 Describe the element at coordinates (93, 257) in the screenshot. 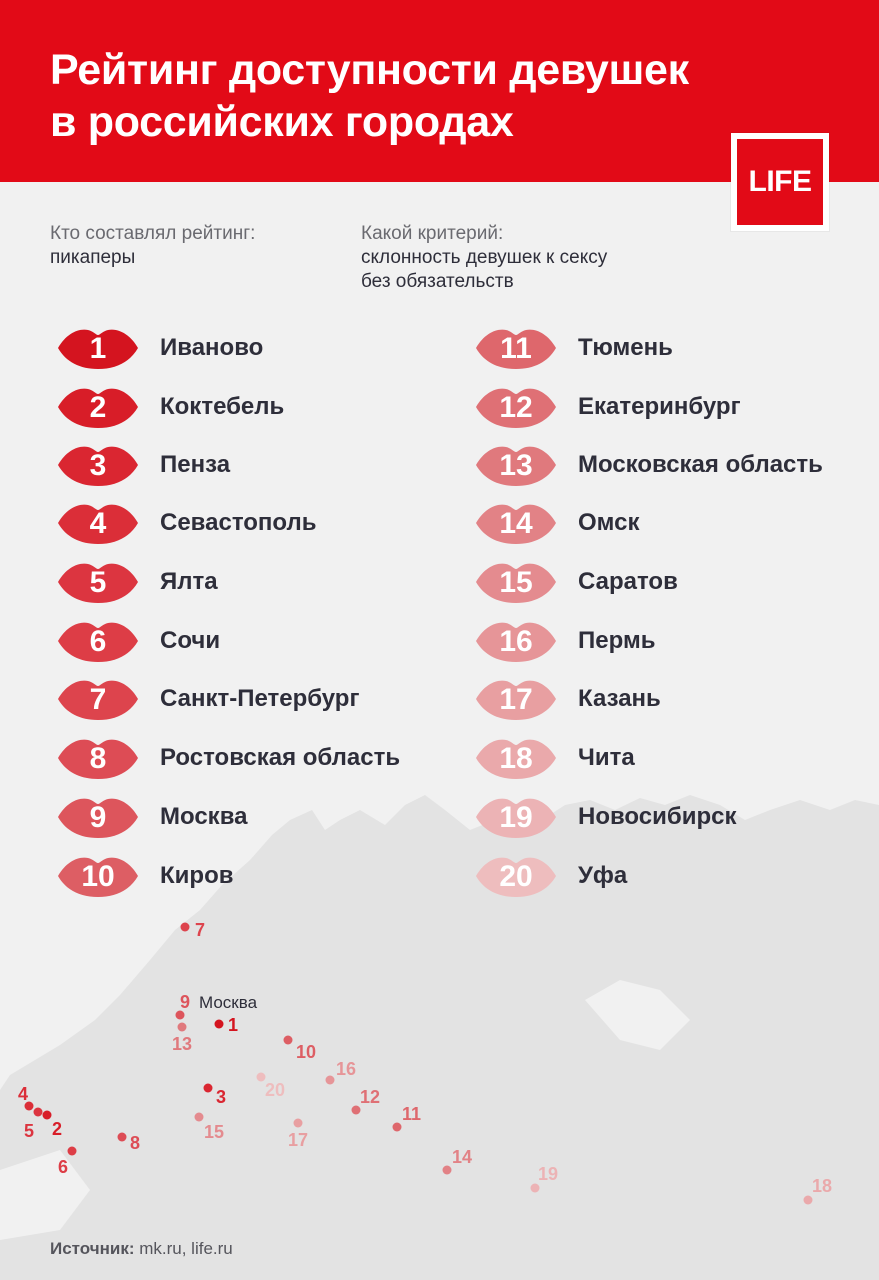

I see `who-compiled-value: пикаперы` at that location.